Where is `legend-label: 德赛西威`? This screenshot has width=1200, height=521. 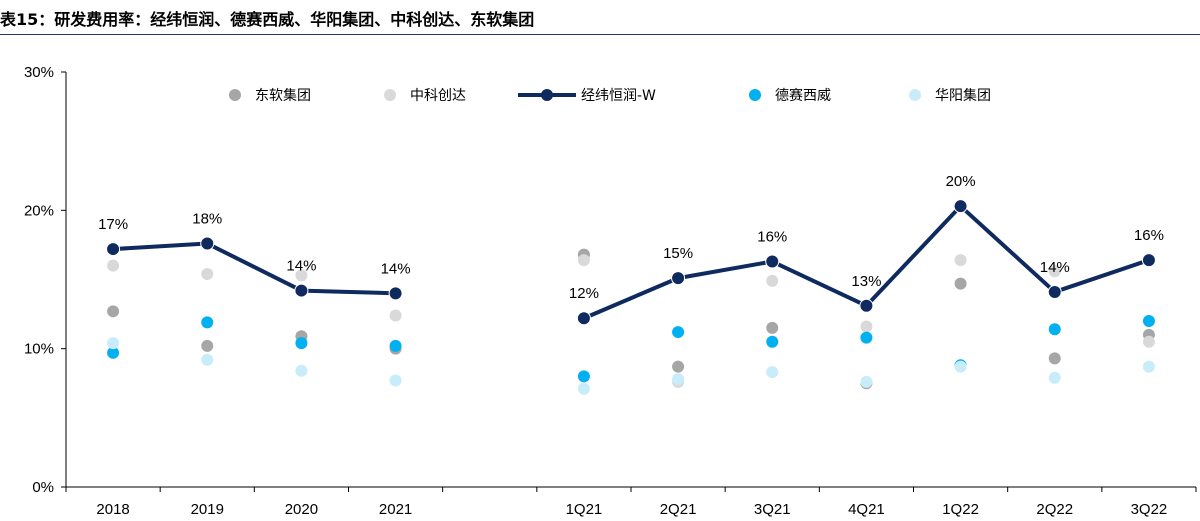 legend-label: 德赛西威 is located at coordinates (803, 96).